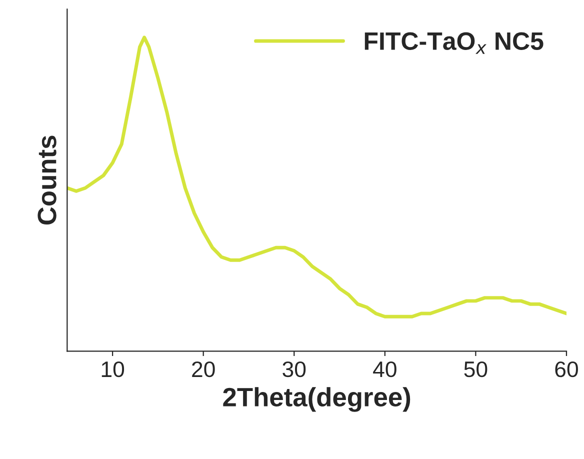 This screenshot has height=459, width=584. What do you see at coordinates (47, 180) in the screenshot?
I see `y-axis-title: Counts` at bounding box center [47, 180].